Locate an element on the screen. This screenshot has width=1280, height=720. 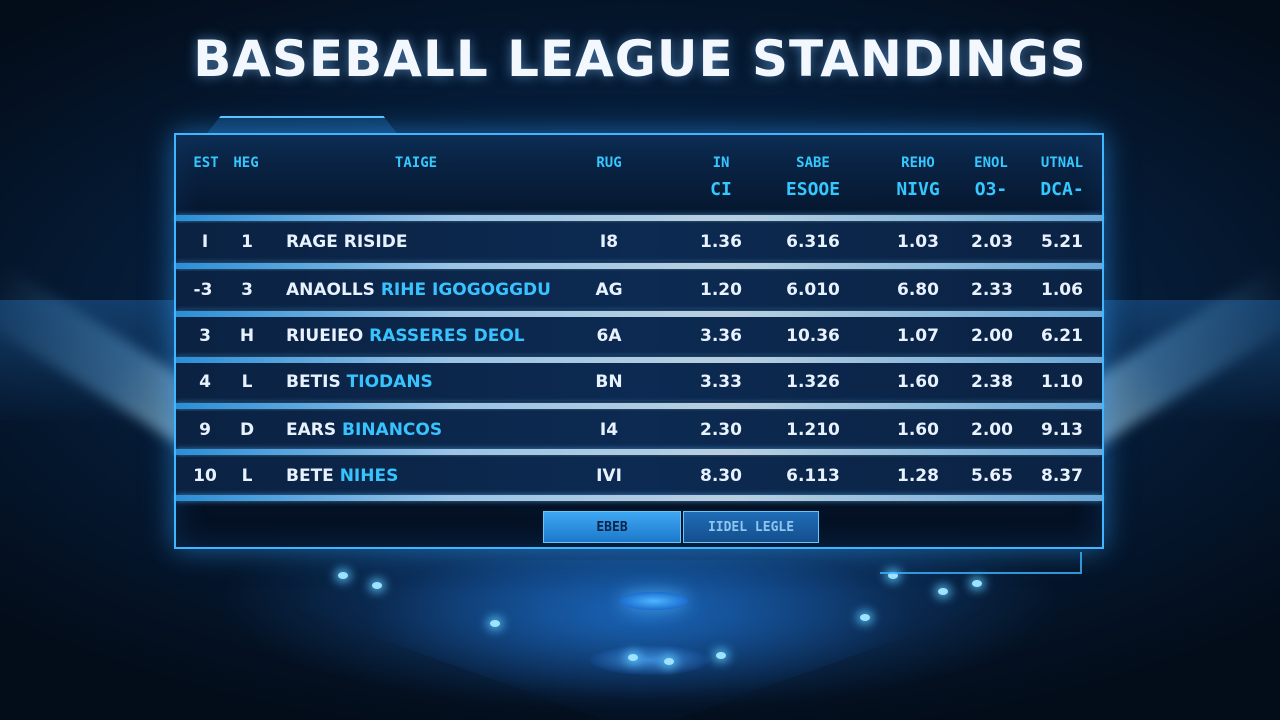
team-name-secondary: NIHES is located at coordinates (369, 476).